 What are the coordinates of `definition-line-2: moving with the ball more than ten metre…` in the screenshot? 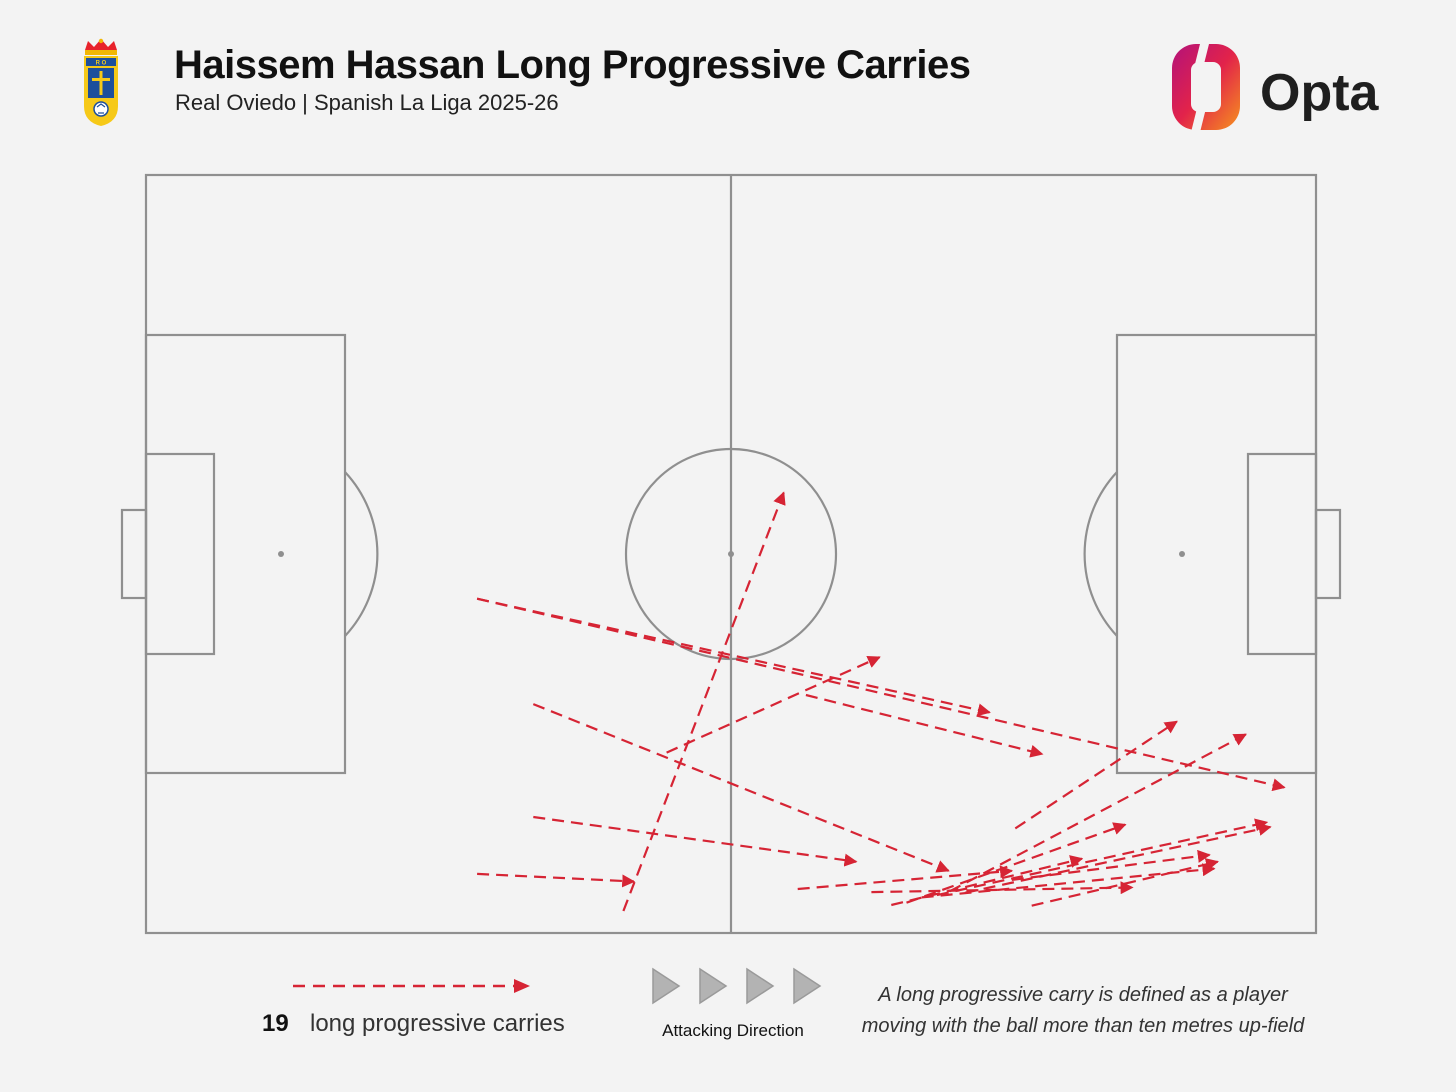 It's located at (1083, 1026).